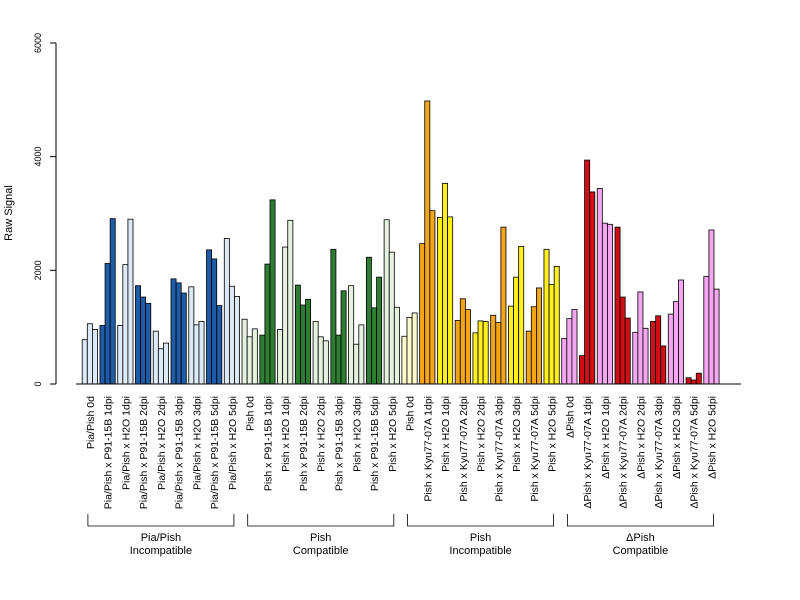 This screenshot has width=800, height=600. I want to click on x-tick-label: Pia/Pish x H2O 5dpi, so click(233, 443).